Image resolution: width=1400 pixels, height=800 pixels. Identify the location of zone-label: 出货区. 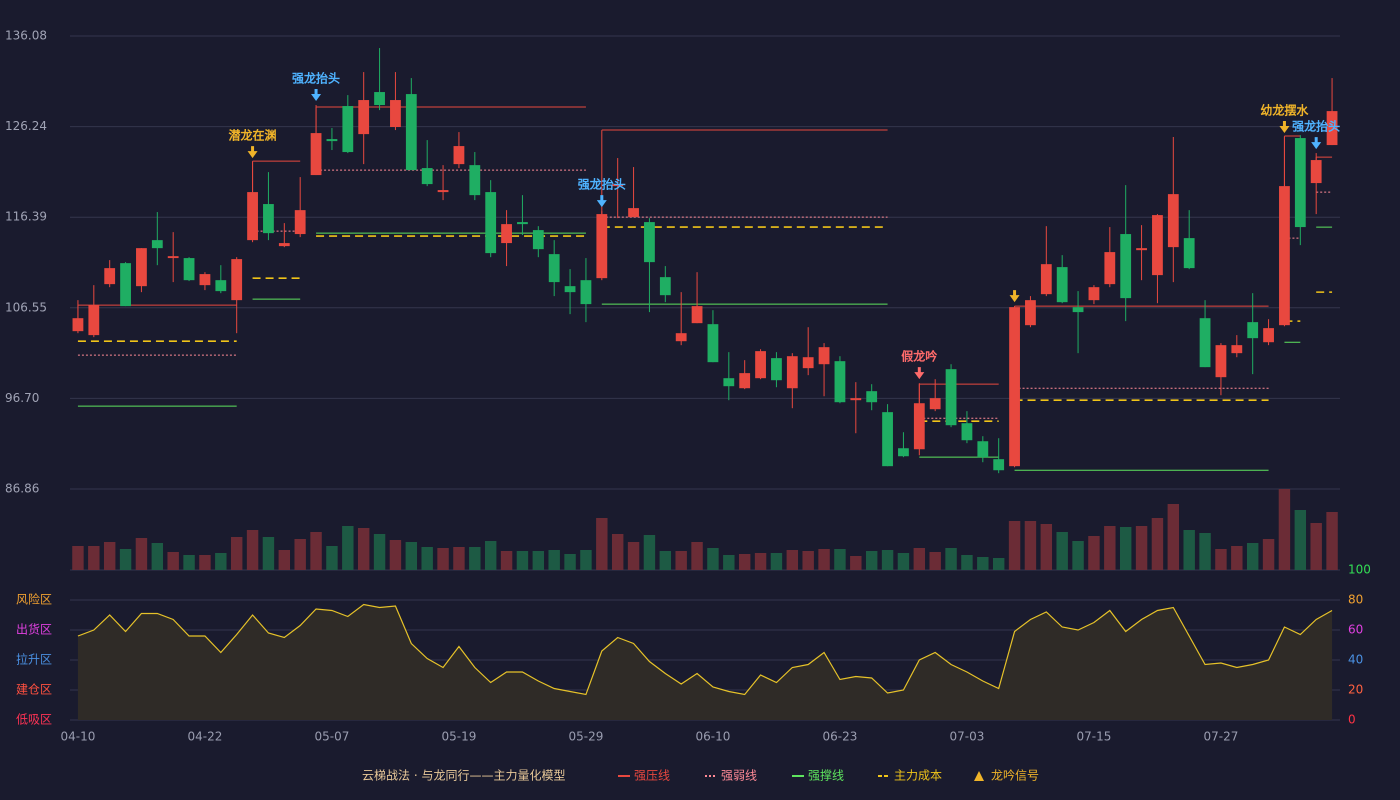
(34, 629).